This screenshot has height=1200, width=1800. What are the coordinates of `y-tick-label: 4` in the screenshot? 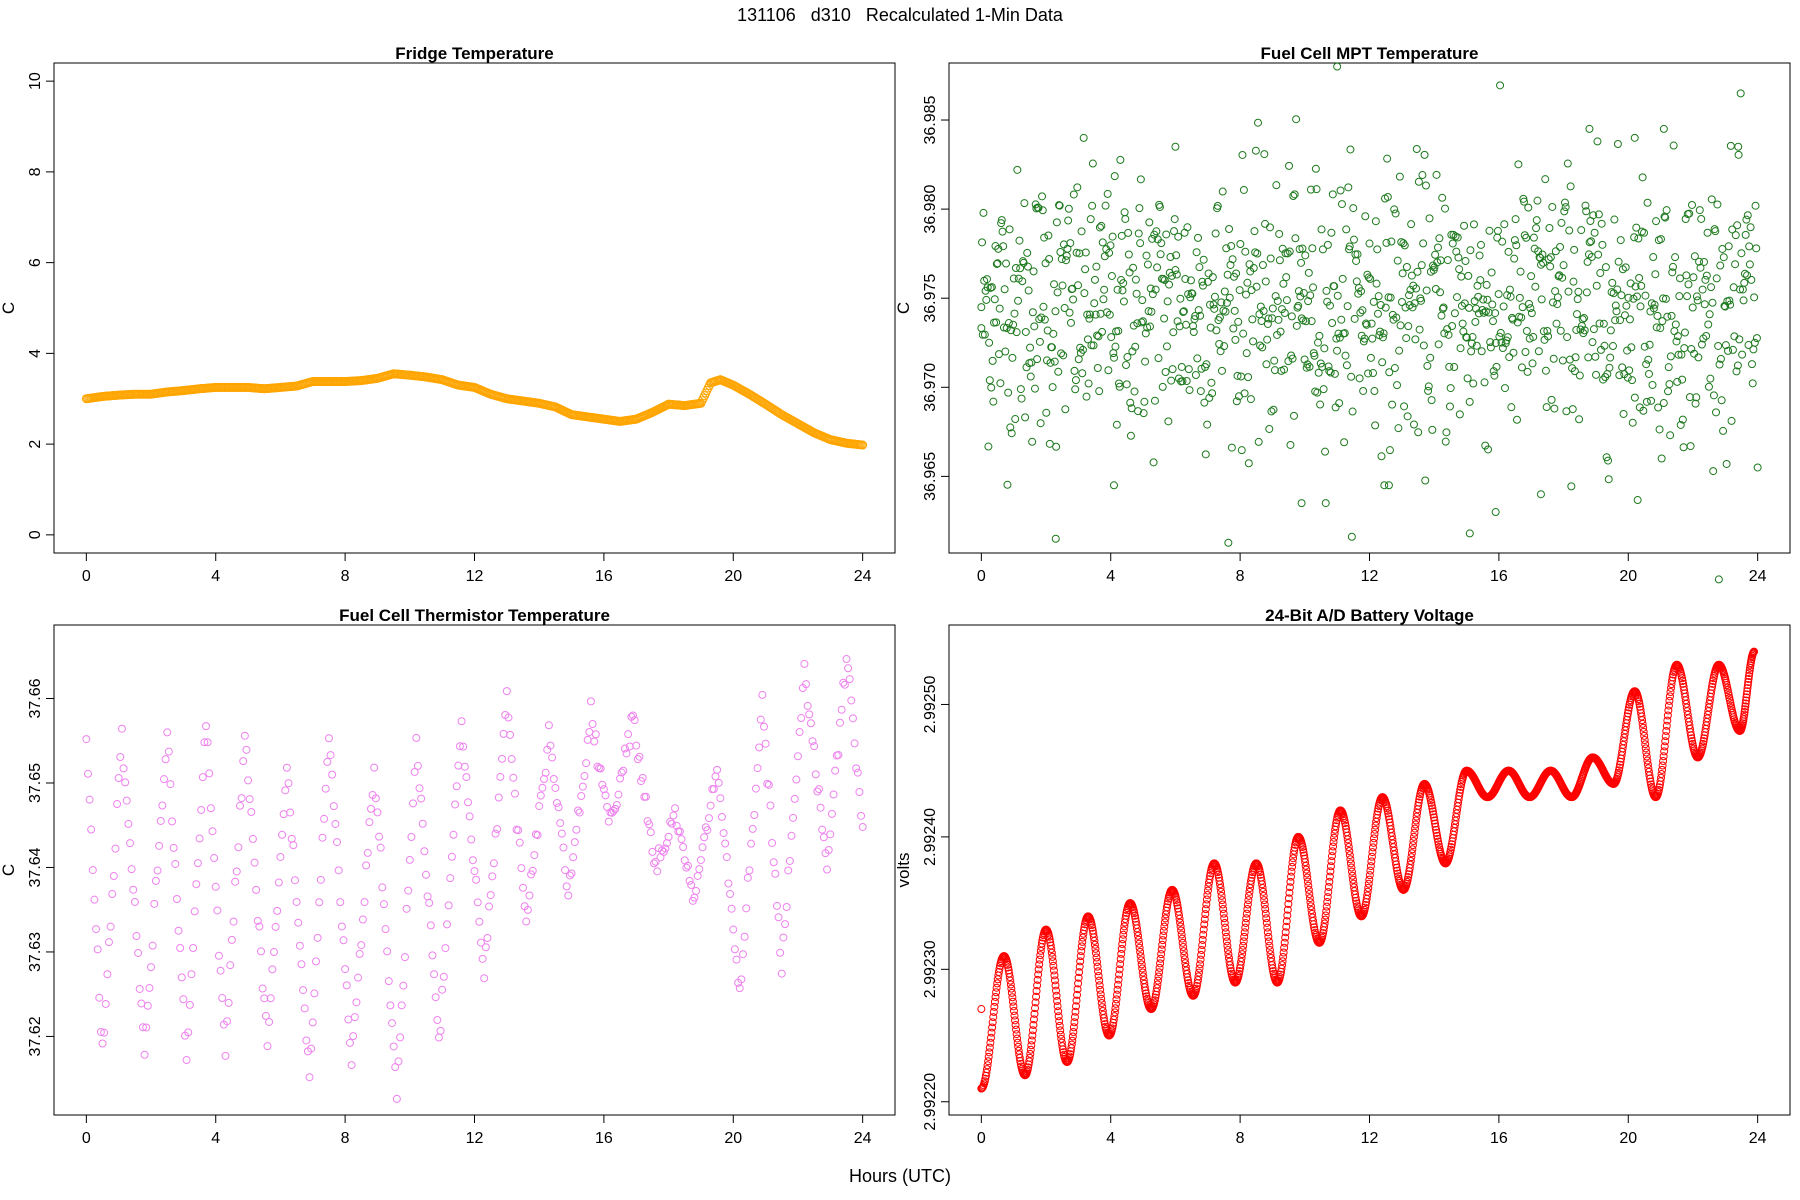 It's located at (35, 353).